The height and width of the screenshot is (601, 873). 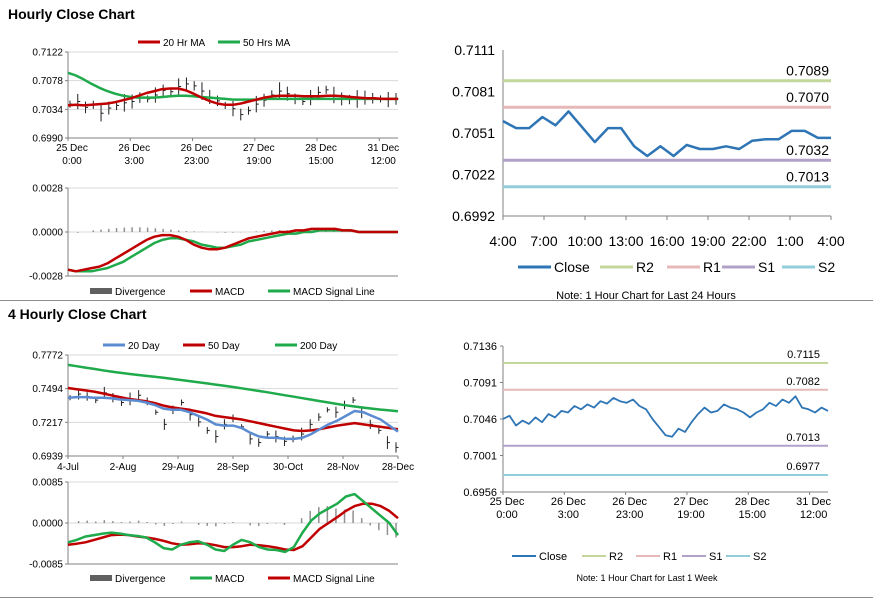 I want to click on hourly-1week-x-tick-sublabel: 0:00, so click(x=506, y=515).